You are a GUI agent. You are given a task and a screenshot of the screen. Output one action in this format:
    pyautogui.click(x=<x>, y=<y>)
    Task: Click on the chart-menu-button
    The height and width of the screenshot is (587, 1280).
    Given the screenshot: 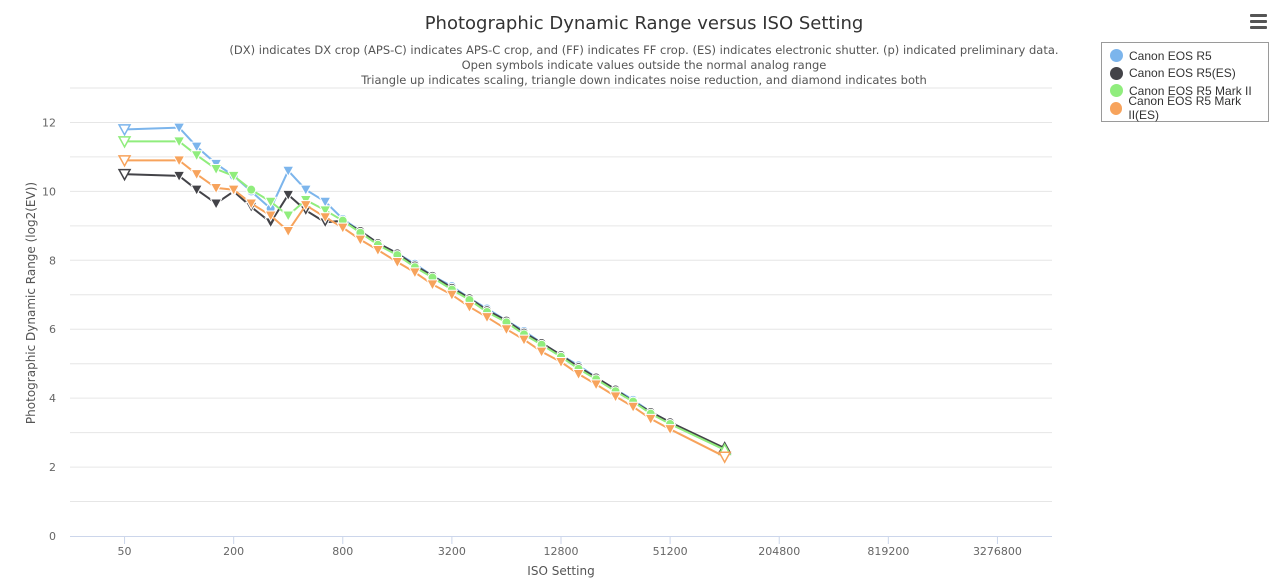 What is the action you would take?
    pyautogui.click(x=1259, y=25)
    